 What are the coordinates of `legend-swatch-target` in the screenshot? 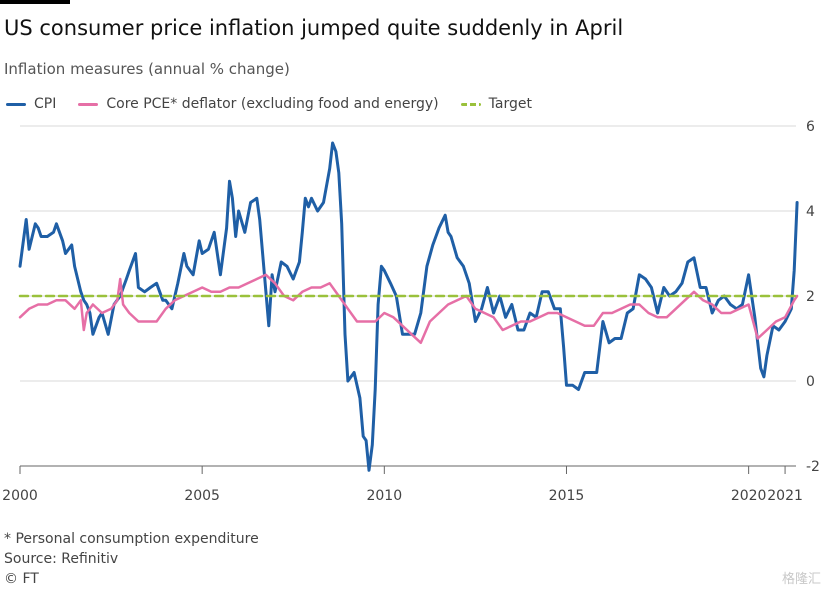 It's located at (470, 104).